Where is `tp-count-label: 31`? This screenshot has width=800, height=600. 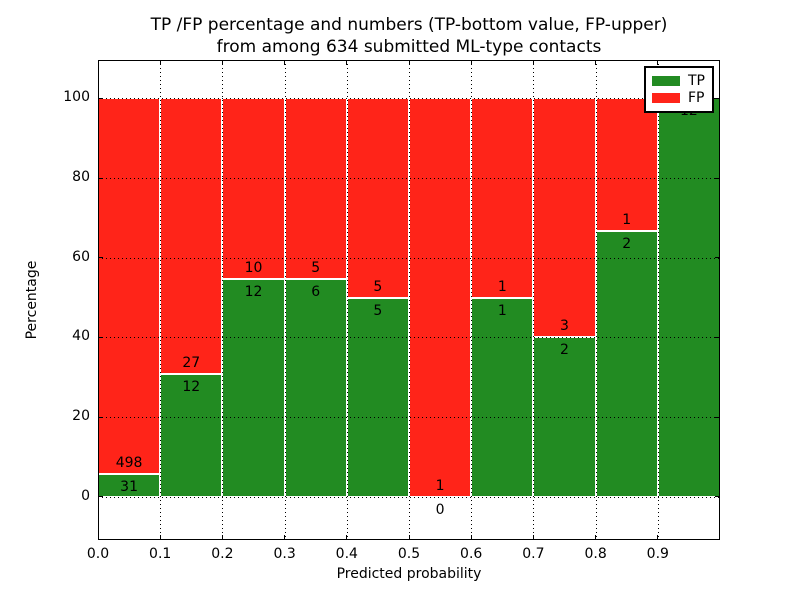
tp-count-label: 31 is located at coordinates (129, 486).